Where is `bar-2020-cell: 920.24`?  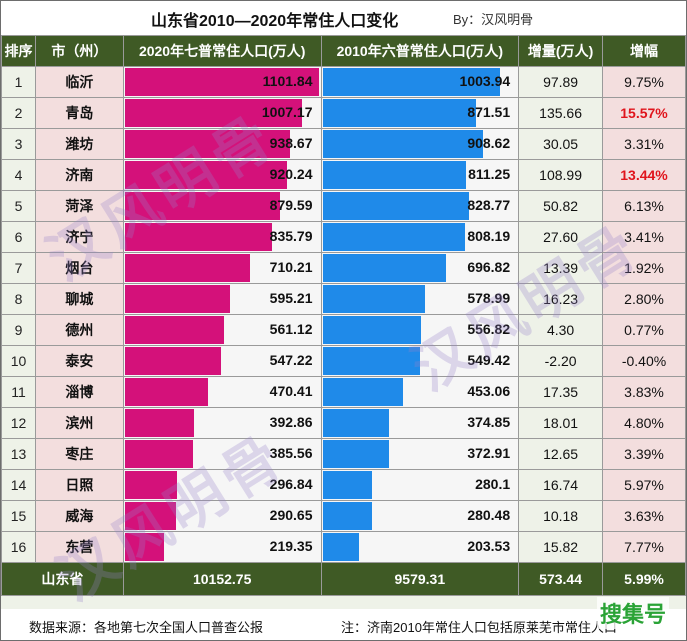 bar-2020-cell: 920.24 is located at coordinates (222, 175).